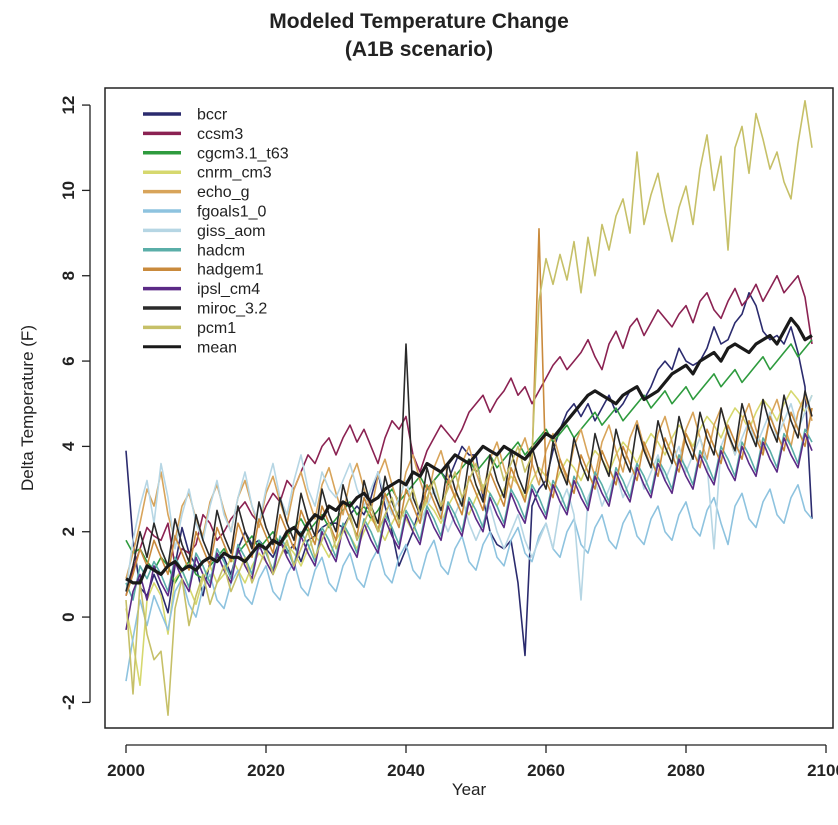 The image size is (838, 825). Describe the element at coordinates (232, 309) in the screenshot. I see `legend-label-miroc-3-2: miroc_3.2` at that location.